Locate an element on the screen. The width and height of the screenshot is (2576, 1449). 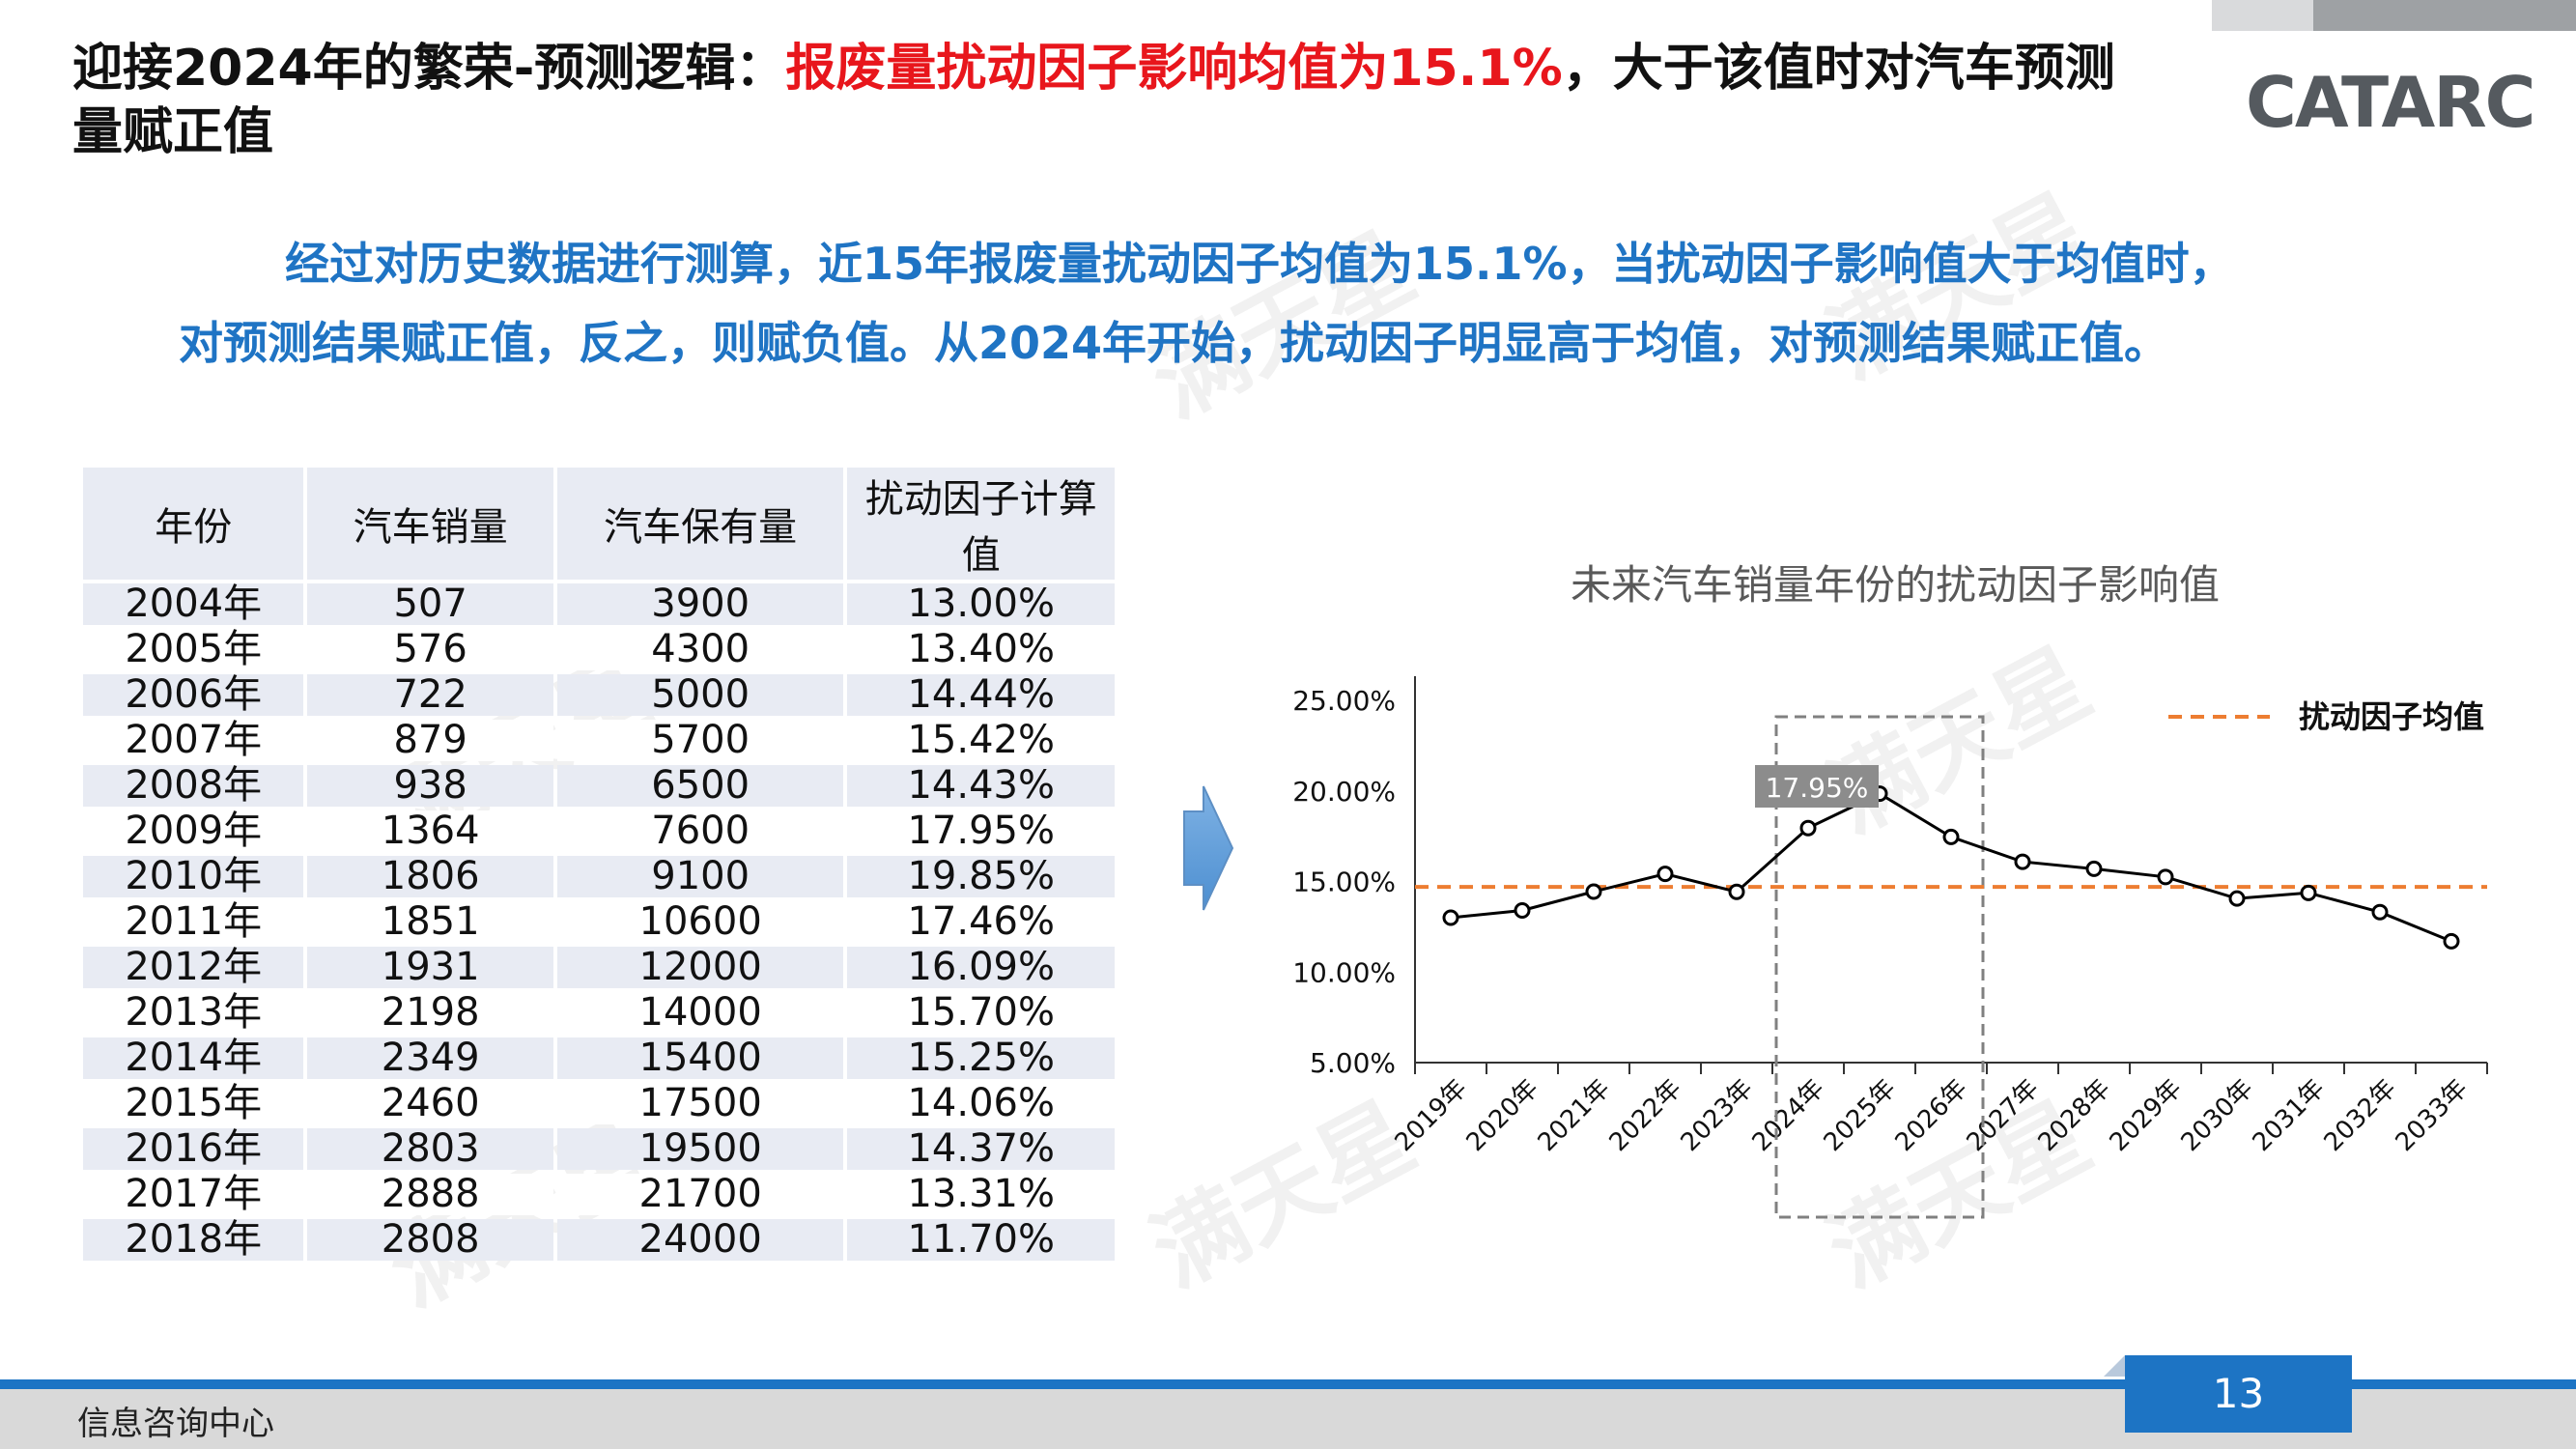
table-row: 2018年 2808 24000 11.70% is located at coordinates (599, 1240).